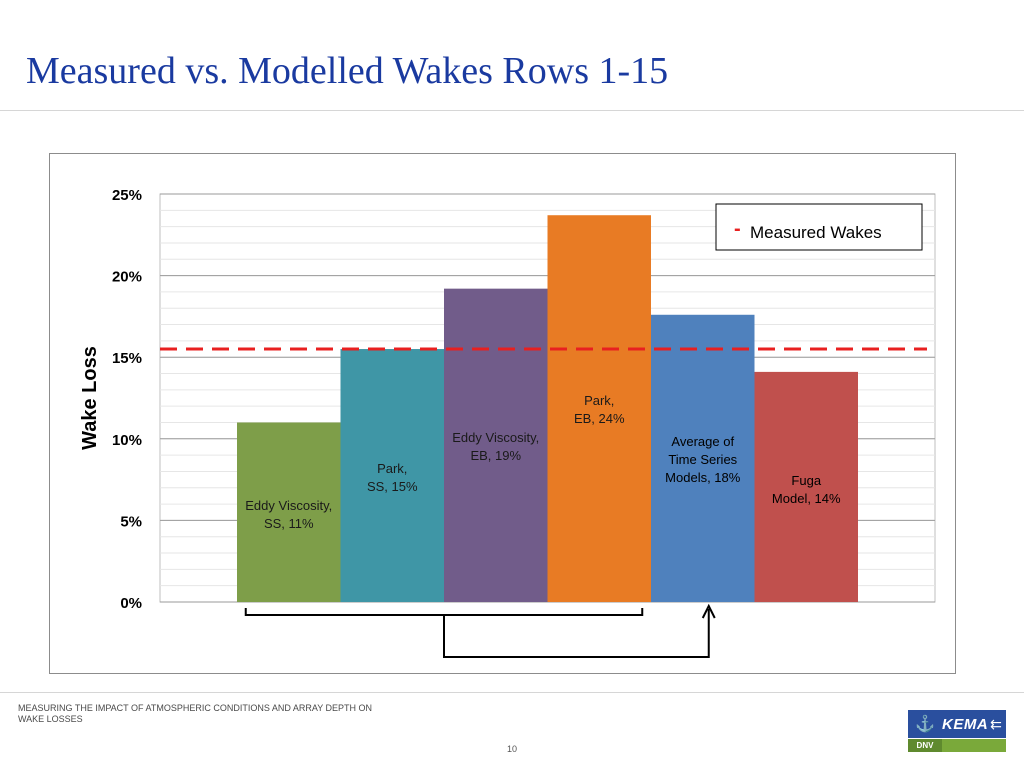 Image resolution: width=1024 pixels, height=768 pixels. Describe the element at coordinates (347, 71) in the screenshot. I see `slide-title: Measured vs. Modelled Wakes Rows 1-15` at that location.